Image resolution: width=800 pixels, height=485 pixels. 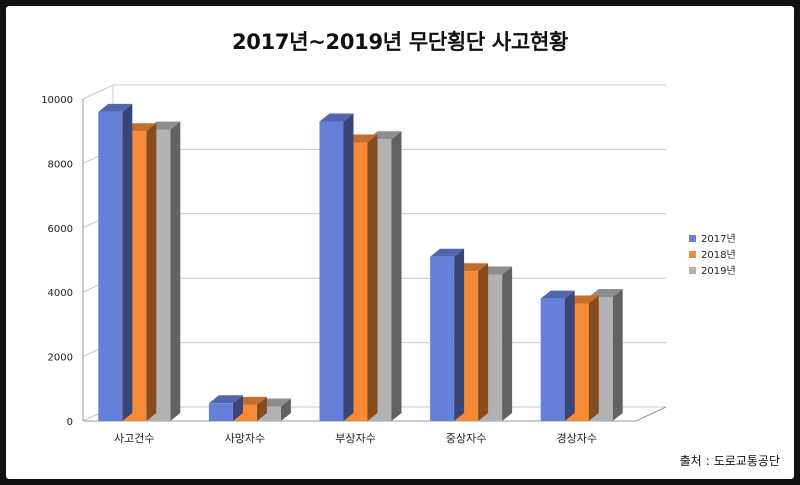 What do you see at coordinates (57, 100) in the screenshot?
I see `y-tick-label: 10000` at bounding box center [57, 100].